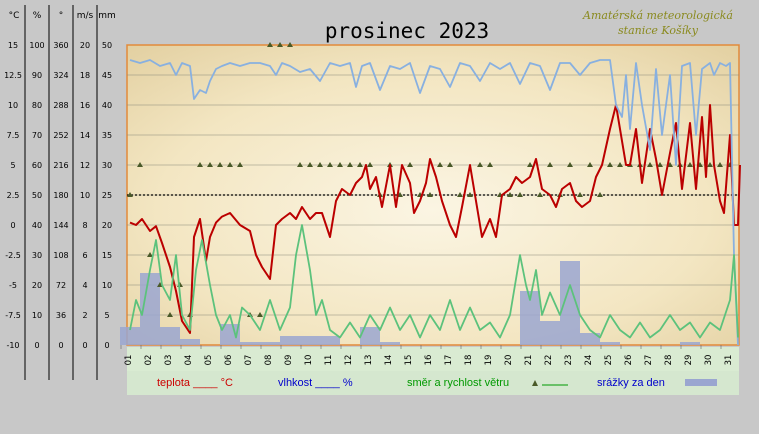 This screenshot has height=434, width=759. What do you see at coordinates (84, 315) in the screenshot?
I see `tick-label: 2` at bounding box center [84, 315].